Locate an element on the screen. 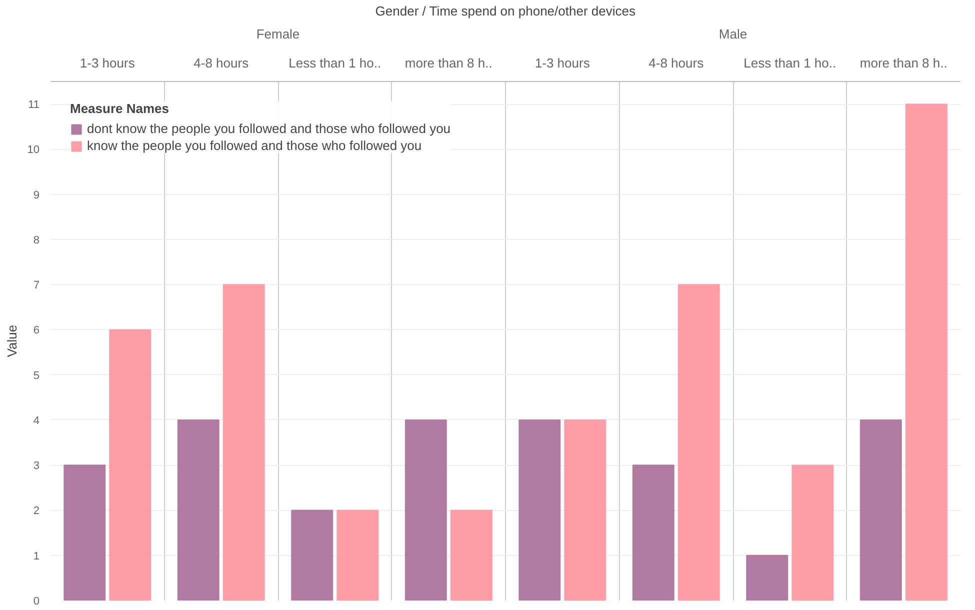  y-tick-label: 6 is located at coordinates (36, 330).